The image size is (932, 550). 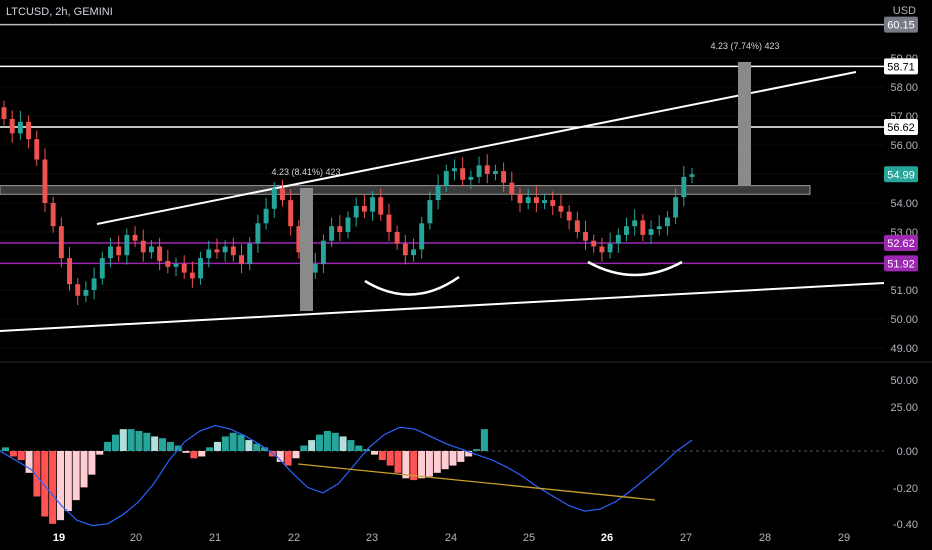 I want to click on oscillator-tick-label: -0.20, so click(x=905, y=489).